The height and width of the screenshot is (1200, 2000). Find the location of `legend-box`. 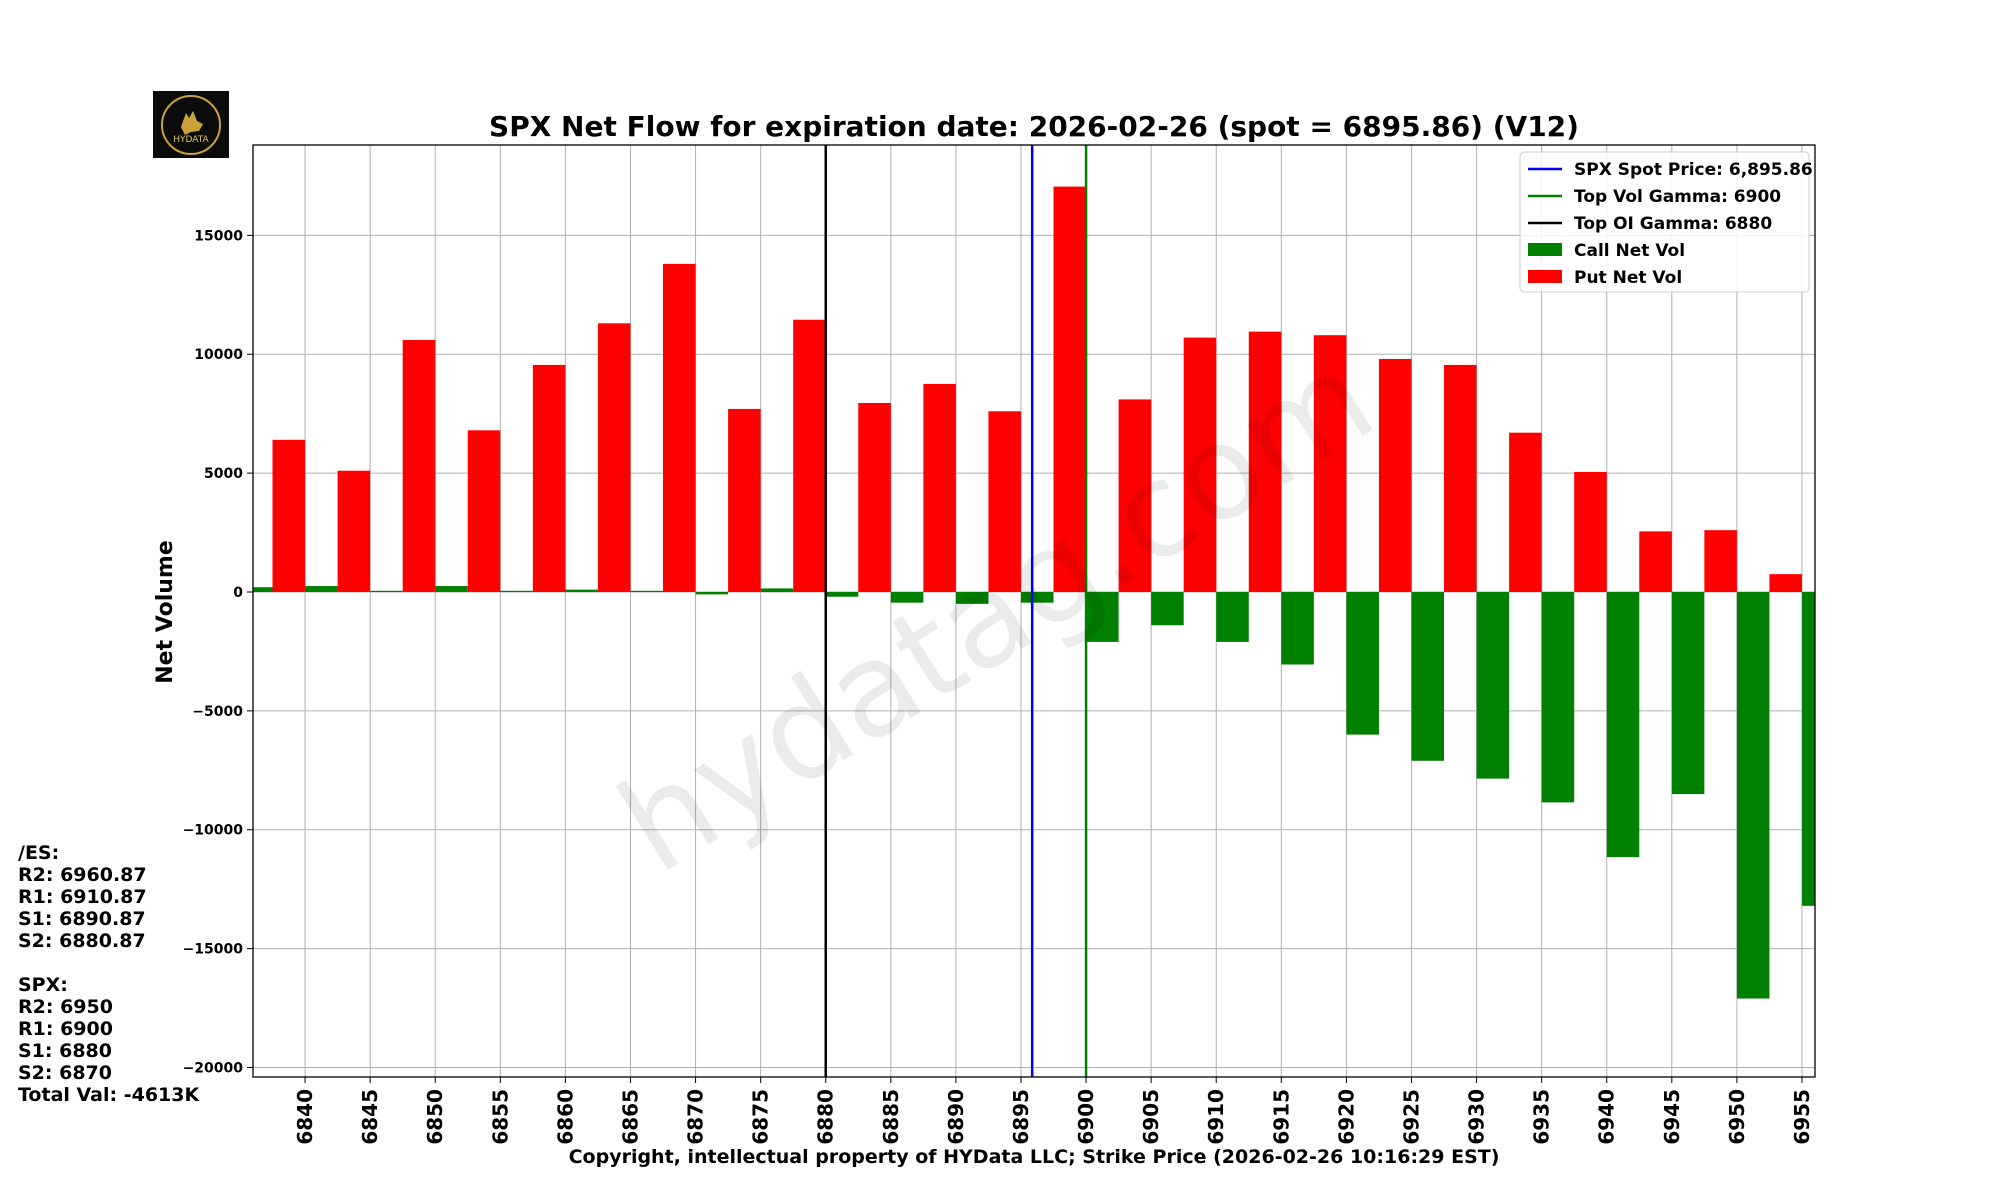

legend-box is located at coordinates (1664, 222).